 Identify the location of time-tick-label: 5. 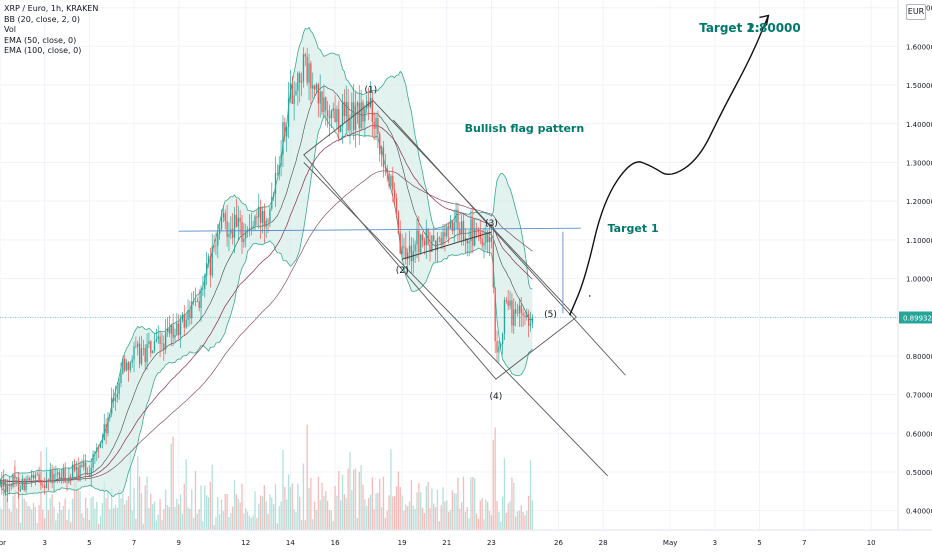
(759, 543).